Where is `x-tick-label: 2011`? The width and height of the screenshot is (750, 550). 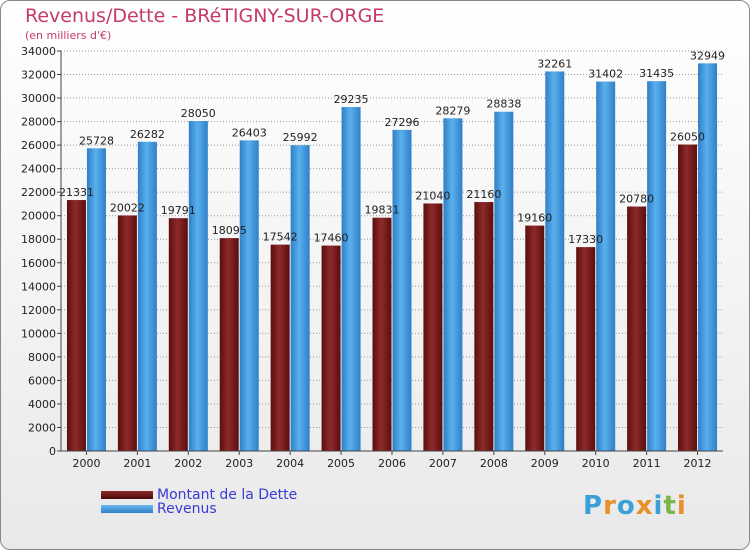 x-tick-label: 2011 is located at coordinates (647, 463).